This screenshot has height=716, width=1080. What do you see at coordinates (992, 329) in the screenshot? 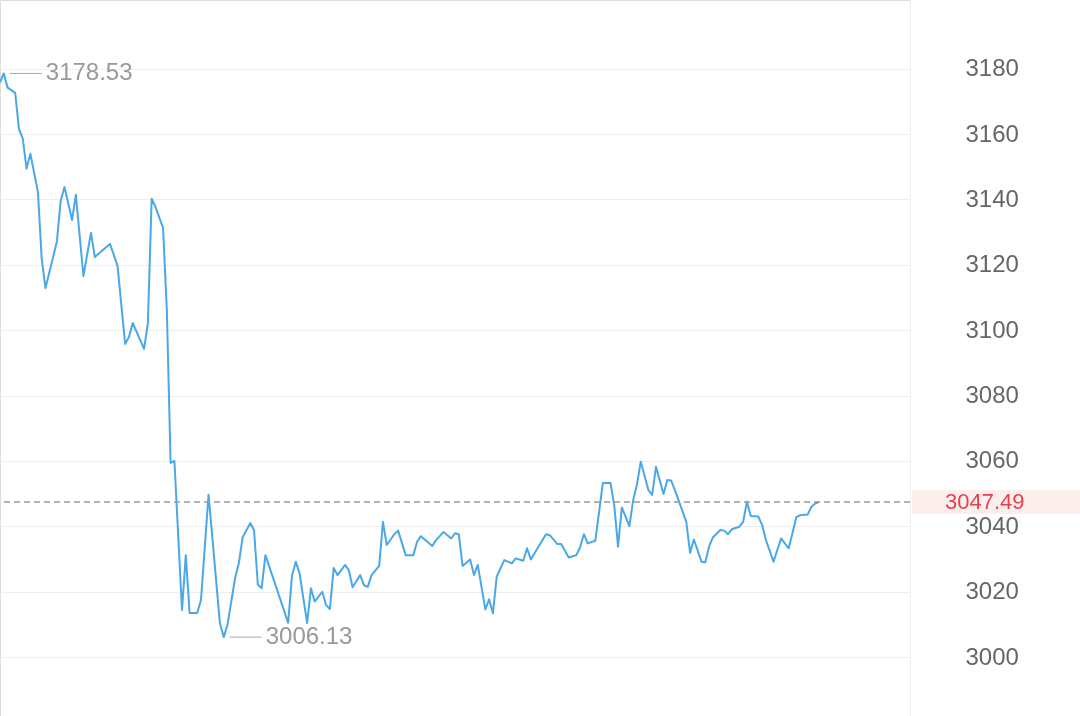
I see `y-tick-label: 3100` at bounding box center [992, 329].